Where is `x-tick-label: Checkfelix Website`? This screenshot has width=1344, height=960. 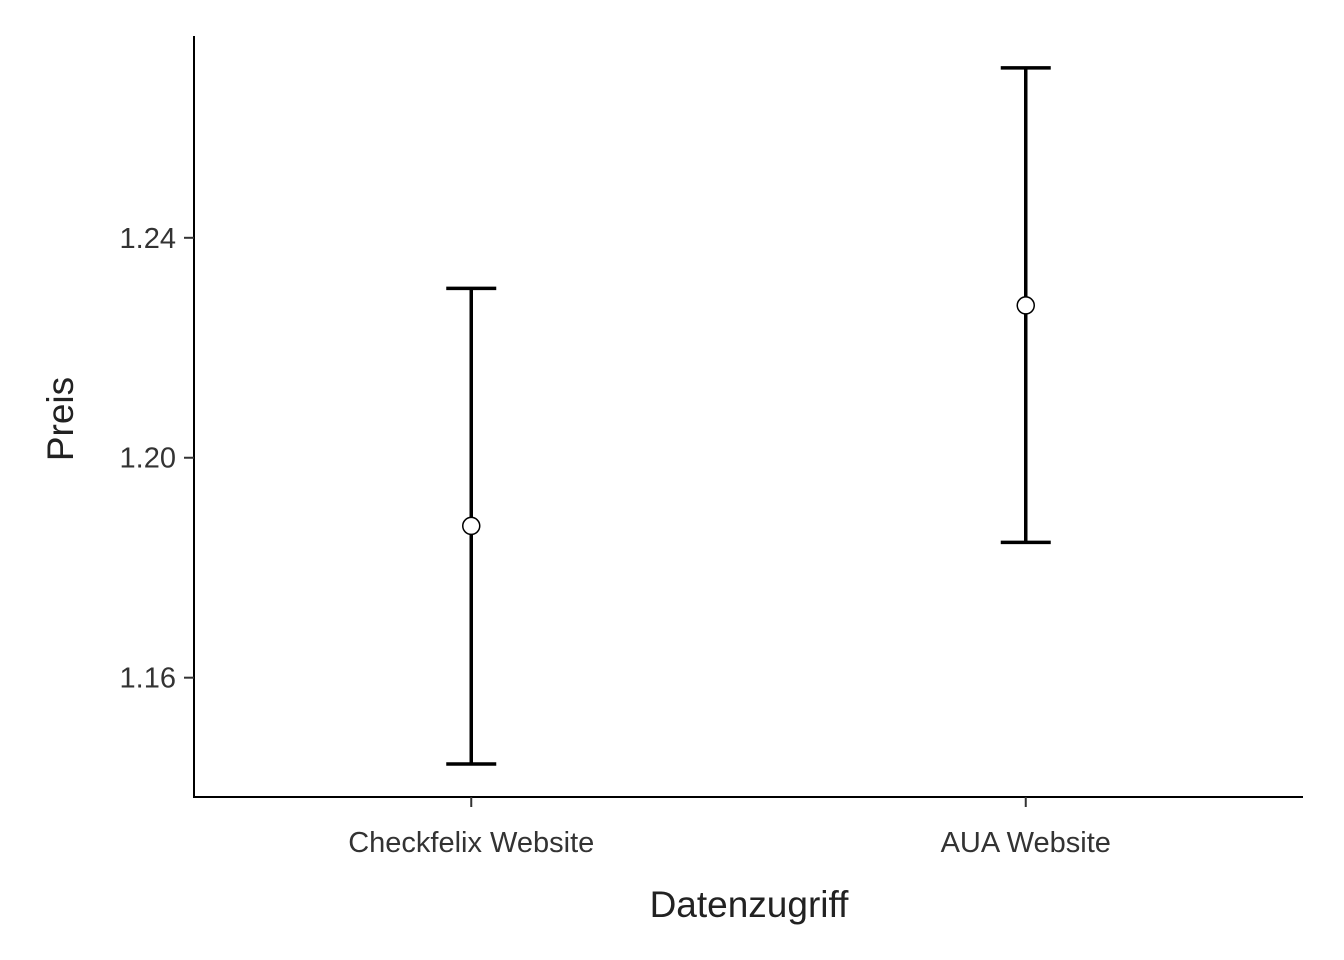
x-tick-label: Checkfelix Website is located at coordinates (471, 843).